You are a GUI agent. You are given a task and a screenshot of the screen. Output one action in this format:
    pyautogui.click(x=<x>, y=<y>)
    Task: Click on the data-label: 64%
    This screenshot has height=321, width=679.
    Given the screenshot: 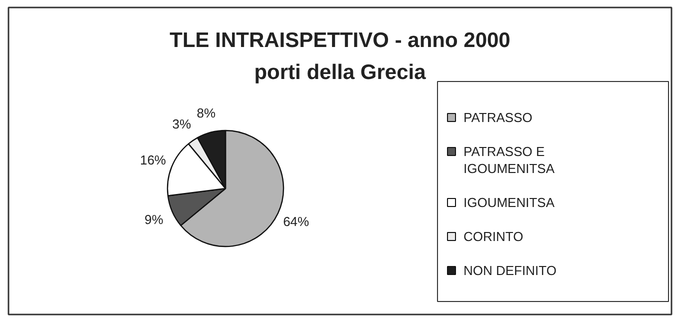 What is the action you would take?
    pyautogui.click(x=296, y=222)
    